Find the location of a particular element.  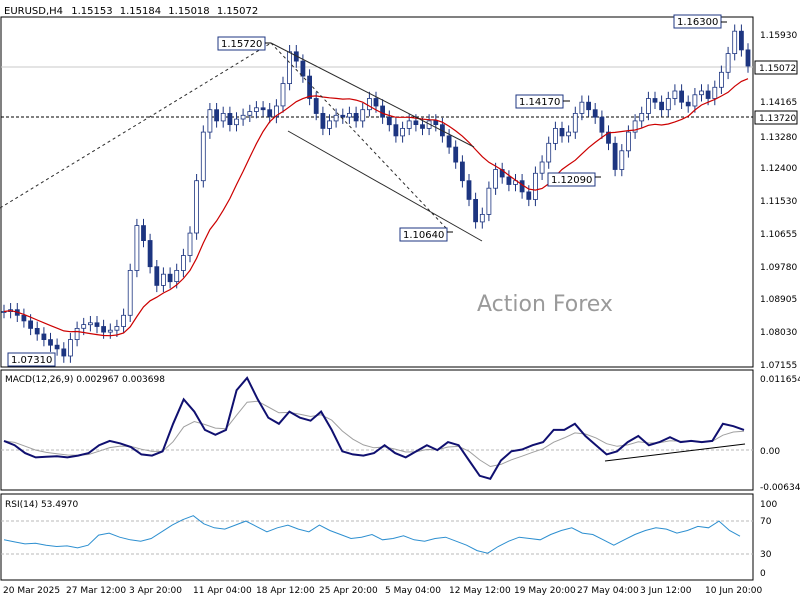

svg-text: 19 May 20:00 is located at coordinates (545, 591).